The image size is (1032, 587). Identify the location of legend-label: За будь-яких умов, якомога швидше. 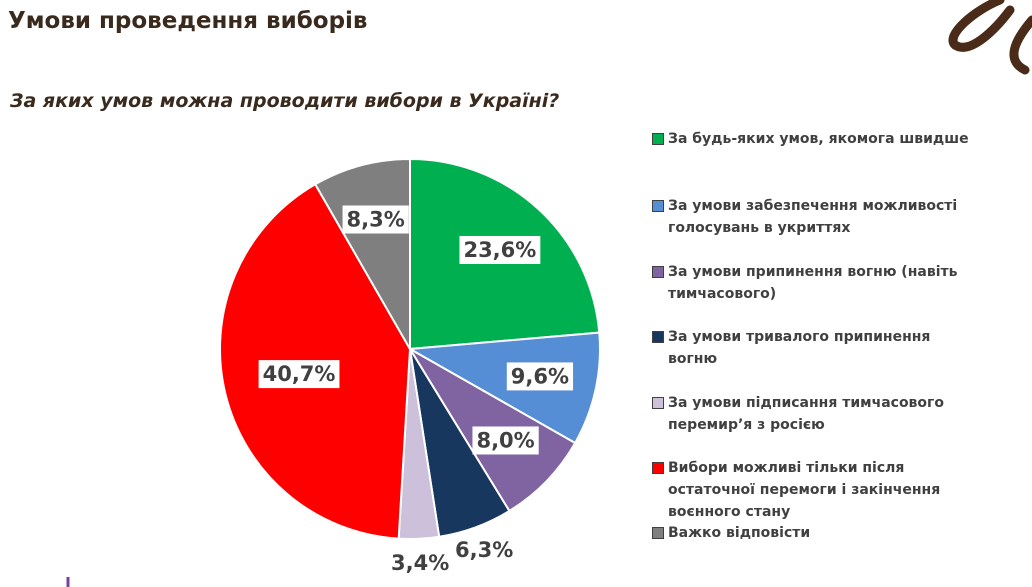
(818, 139).